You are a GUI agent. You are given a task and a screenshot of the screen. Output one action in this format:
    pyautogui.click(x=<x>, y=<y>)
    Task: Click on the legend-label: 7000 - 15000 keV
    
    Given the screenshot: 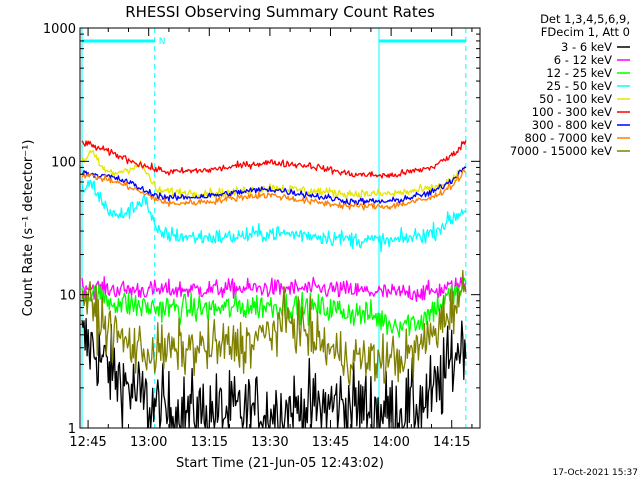 What is the action you would take?
    pyautogui.click(x=561, y=151)
    